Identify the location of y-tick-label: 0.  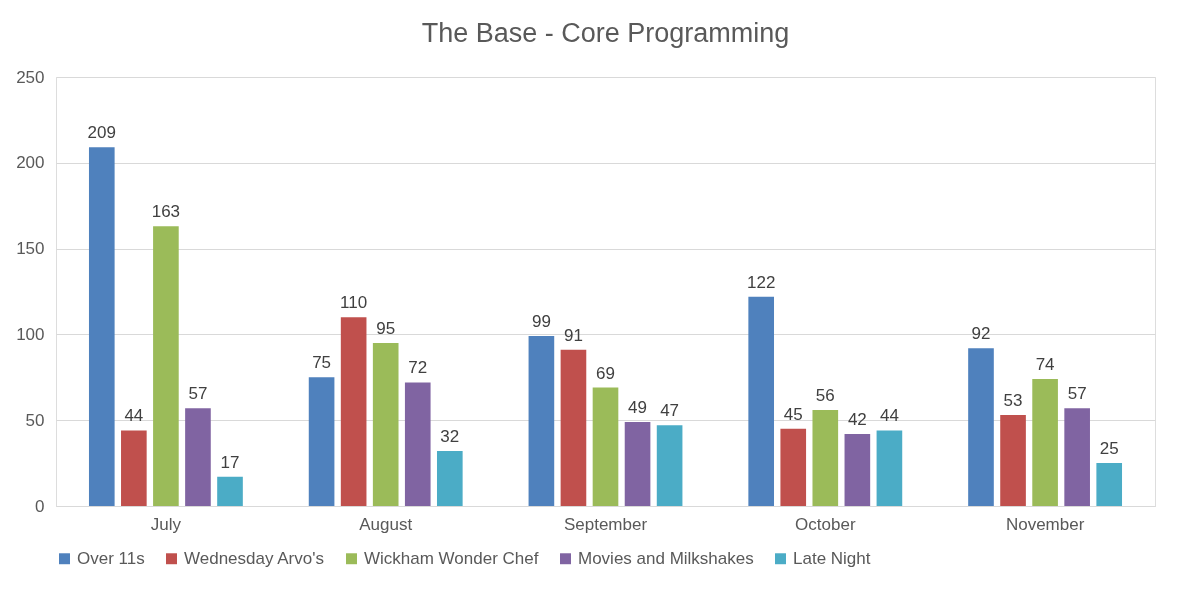
(40, 506).